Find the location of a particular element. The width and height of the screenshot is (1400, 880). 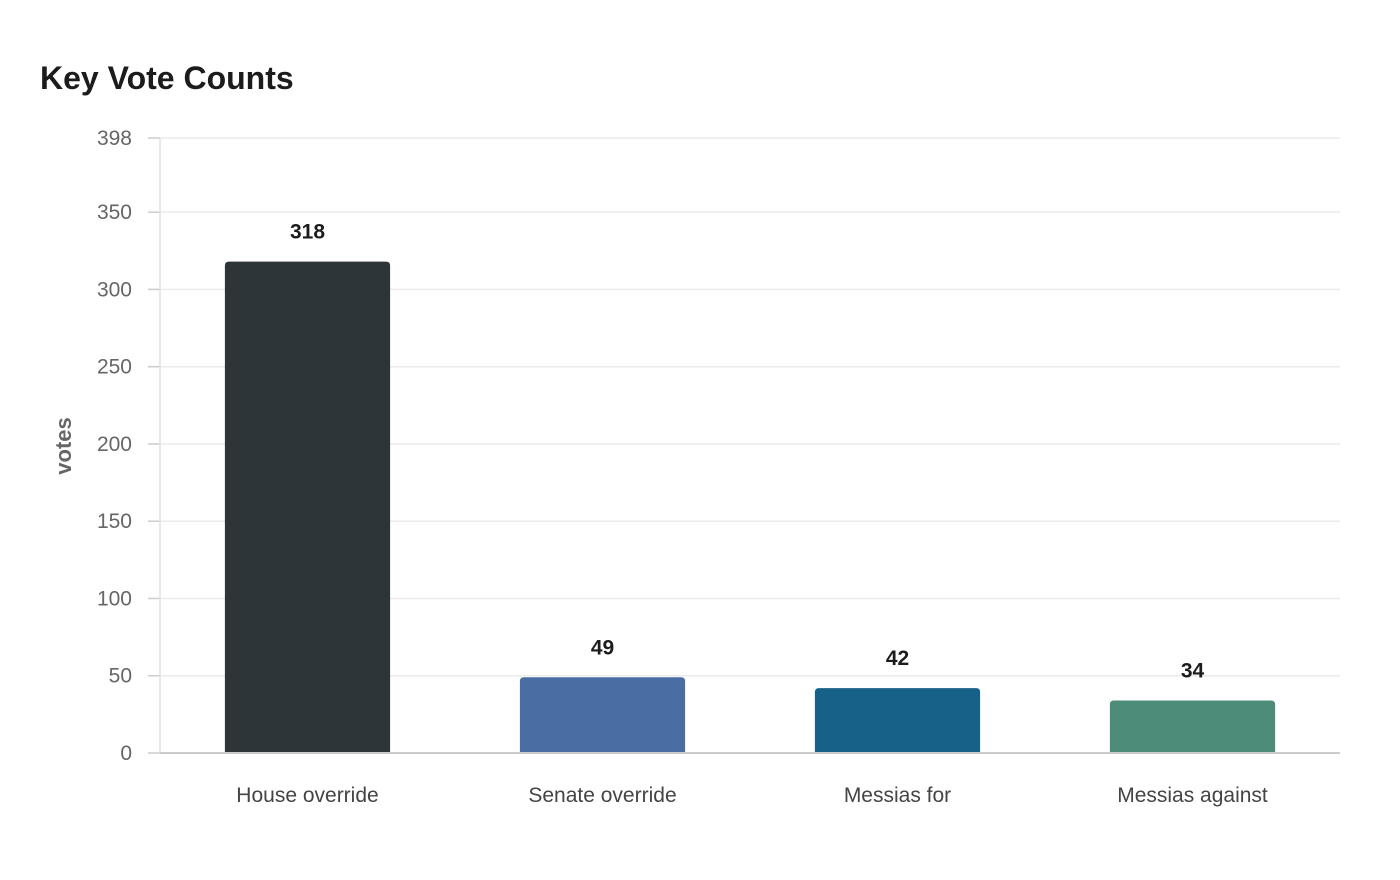

y-tick-label: 300 is located at coordinates (114, 289).